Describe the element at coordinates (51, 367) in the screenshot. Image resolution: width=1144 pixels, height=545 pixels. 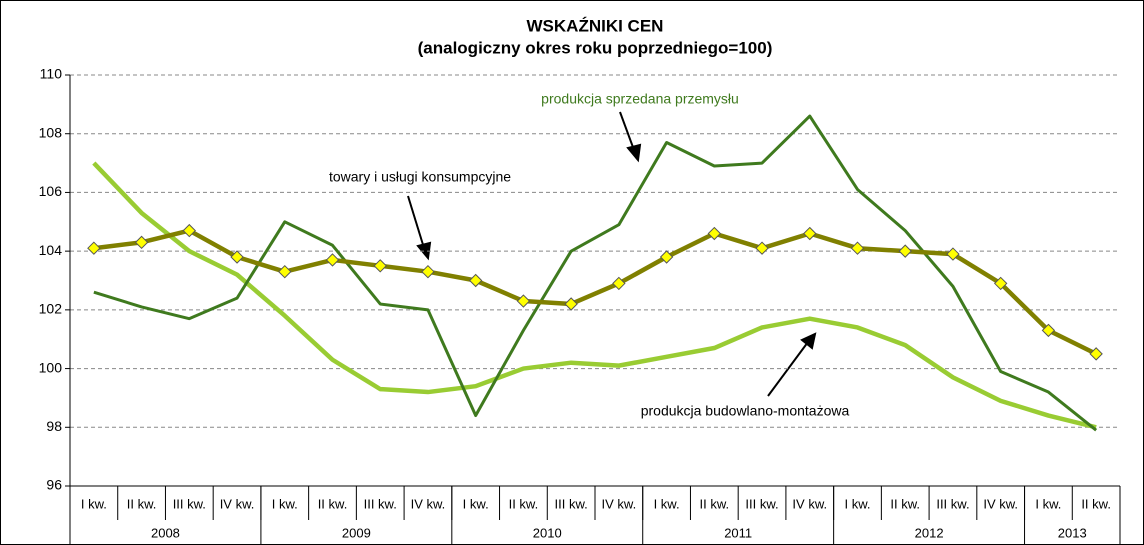
I see `y-tick-label: 100` at that location.